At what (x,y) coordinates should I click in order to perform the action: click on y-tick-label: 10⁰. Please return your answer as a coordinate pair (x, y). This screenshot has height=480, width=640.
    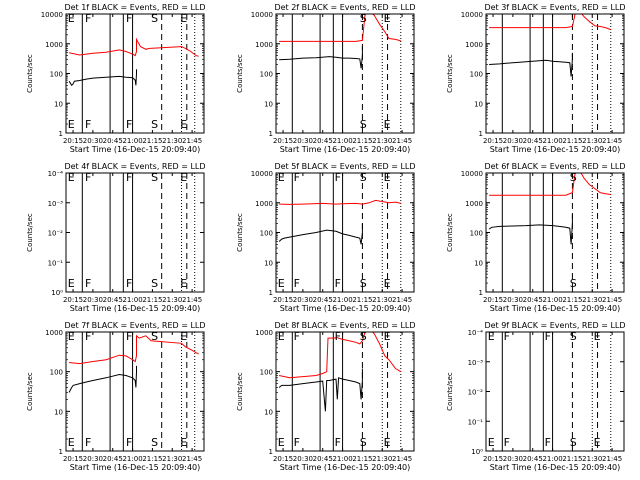
    Looking at the image, I should click on (477, 452).